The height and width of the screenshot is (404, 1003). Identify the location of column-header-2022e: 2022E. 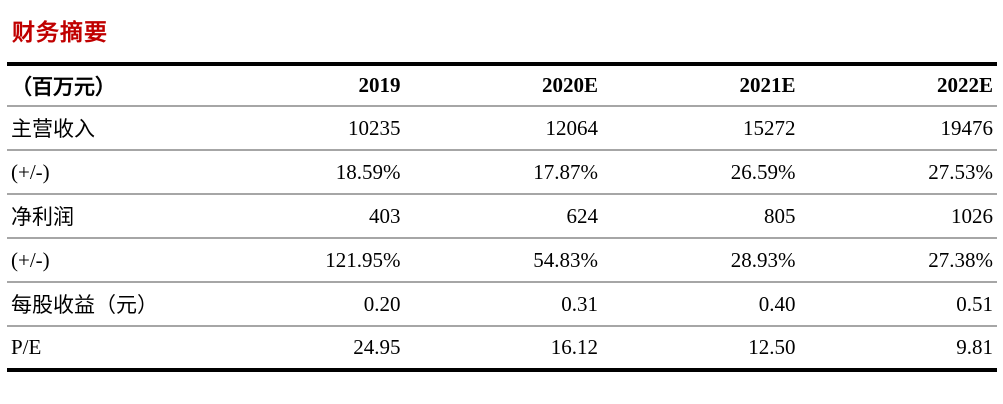
(898, 85).